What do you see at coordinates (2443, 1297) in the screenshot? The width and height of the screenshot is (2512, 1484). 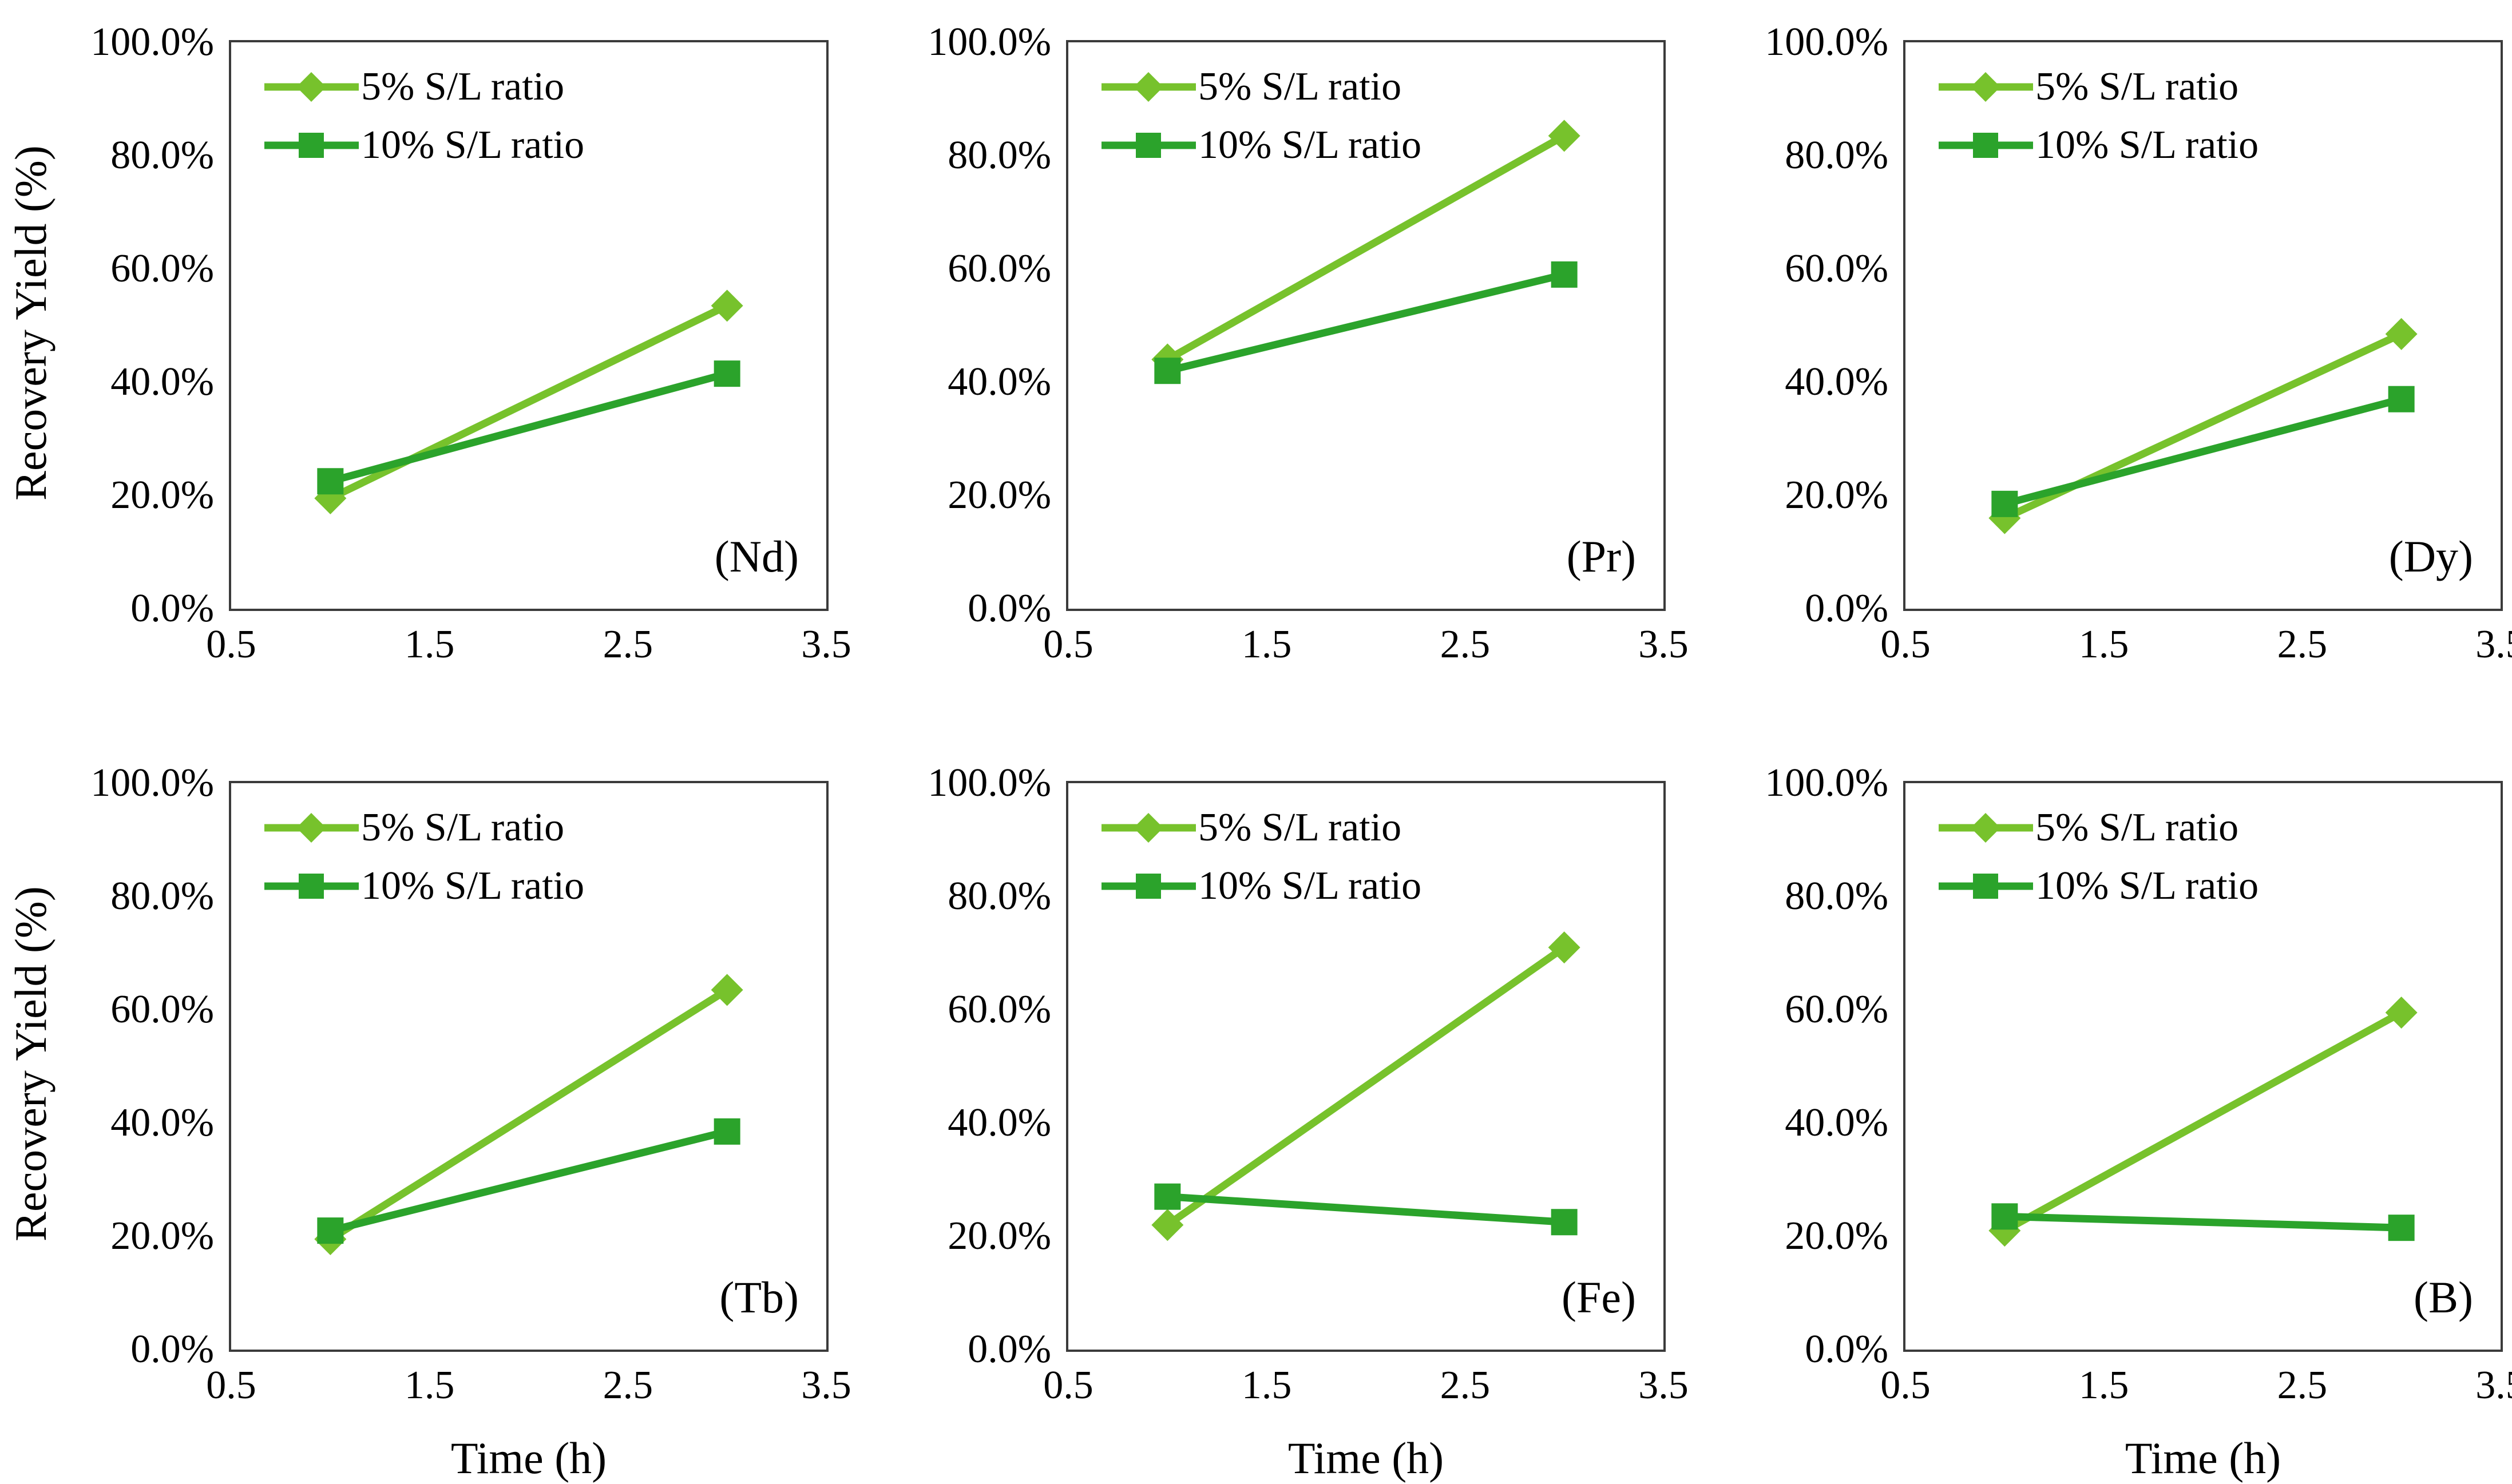 I see `panel-label: (B)` at bounding box center [2443, 1297].